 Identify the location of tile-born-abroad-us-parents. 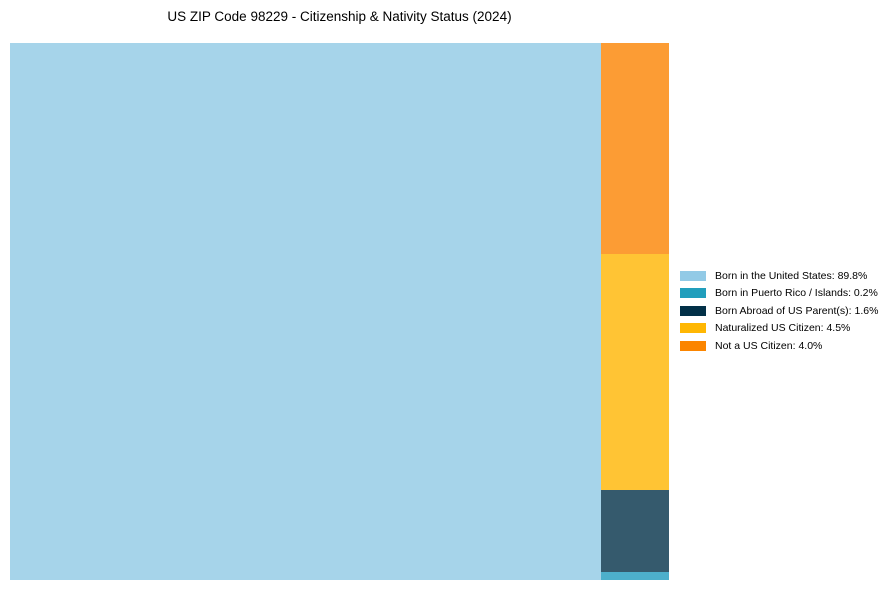
(635, 531).